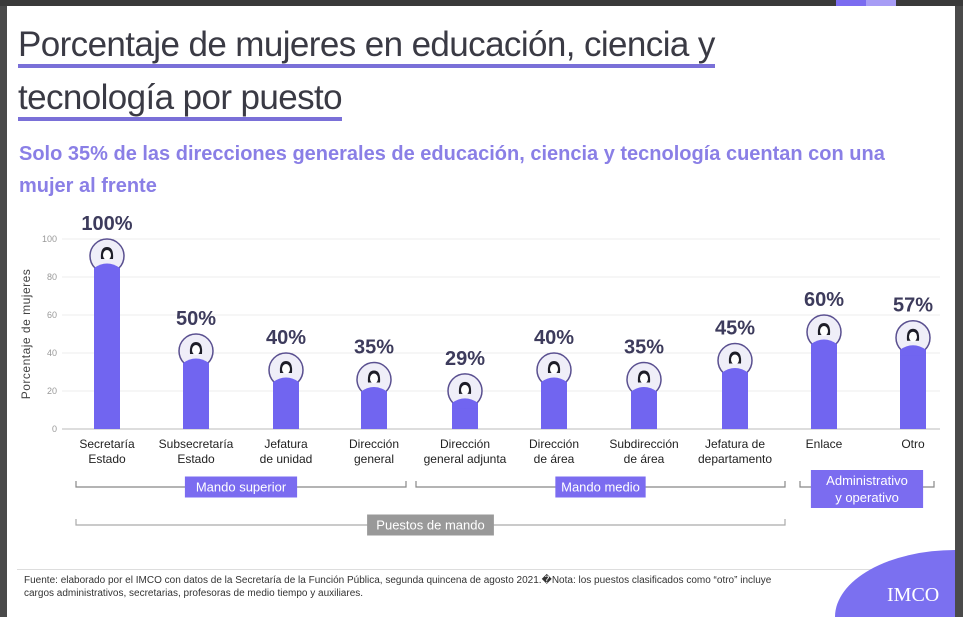 The width and height of the screenshot is (963, 617). I want to click on x-tick-label: Secretaría, so click(107, 444).